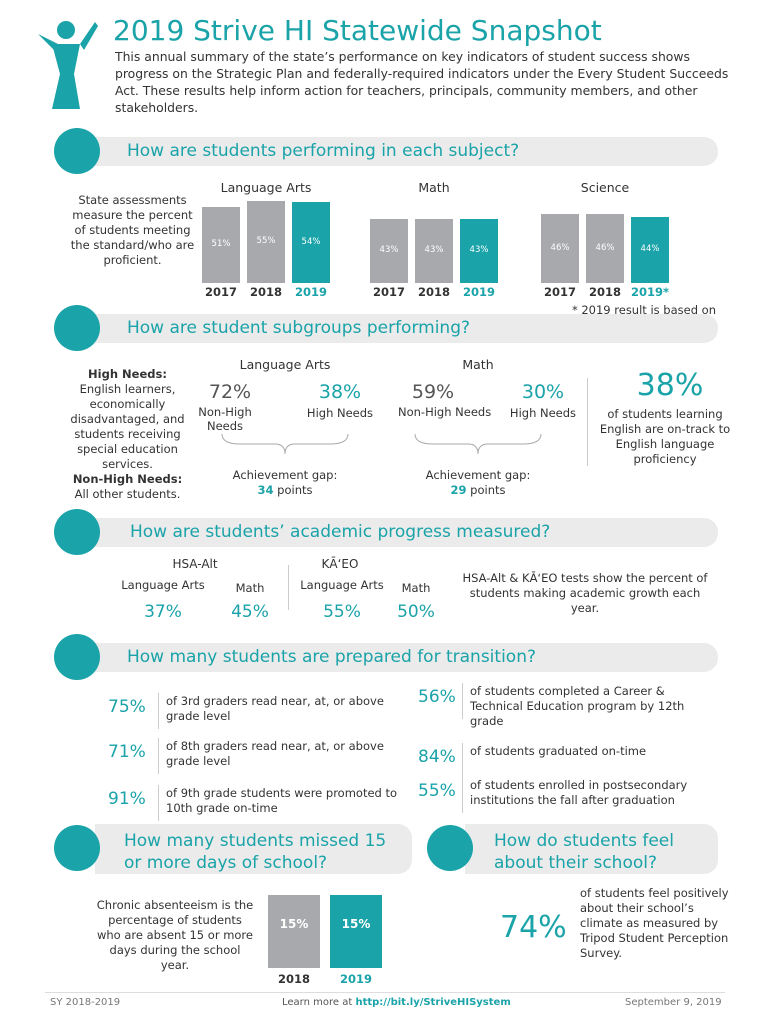 The width and height of the screenshot is (768, 1024). I want to click on gap-row: 34 points, so click(285, 490).